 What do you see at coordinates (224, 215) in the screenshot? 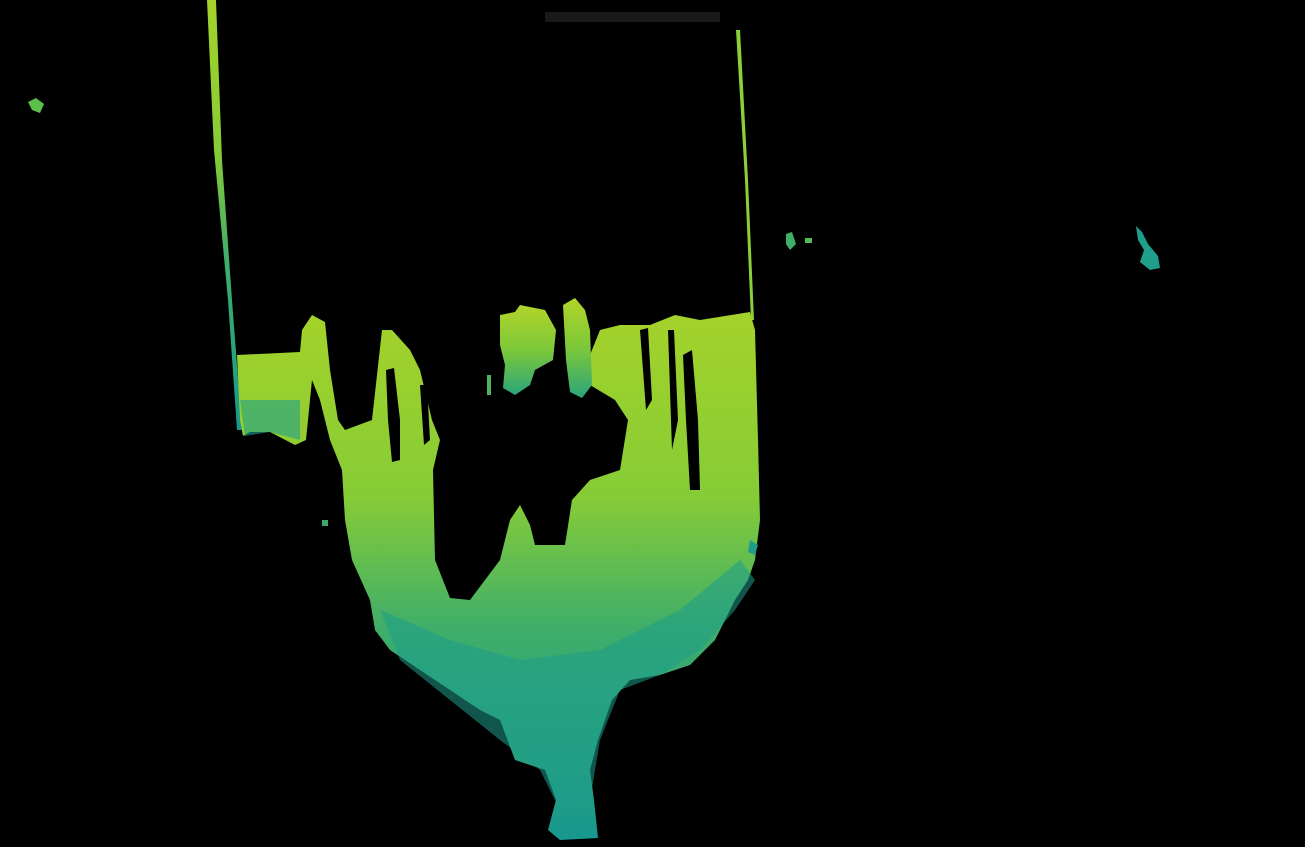
I see `left-edge-line` at bounding box center [224, 215].